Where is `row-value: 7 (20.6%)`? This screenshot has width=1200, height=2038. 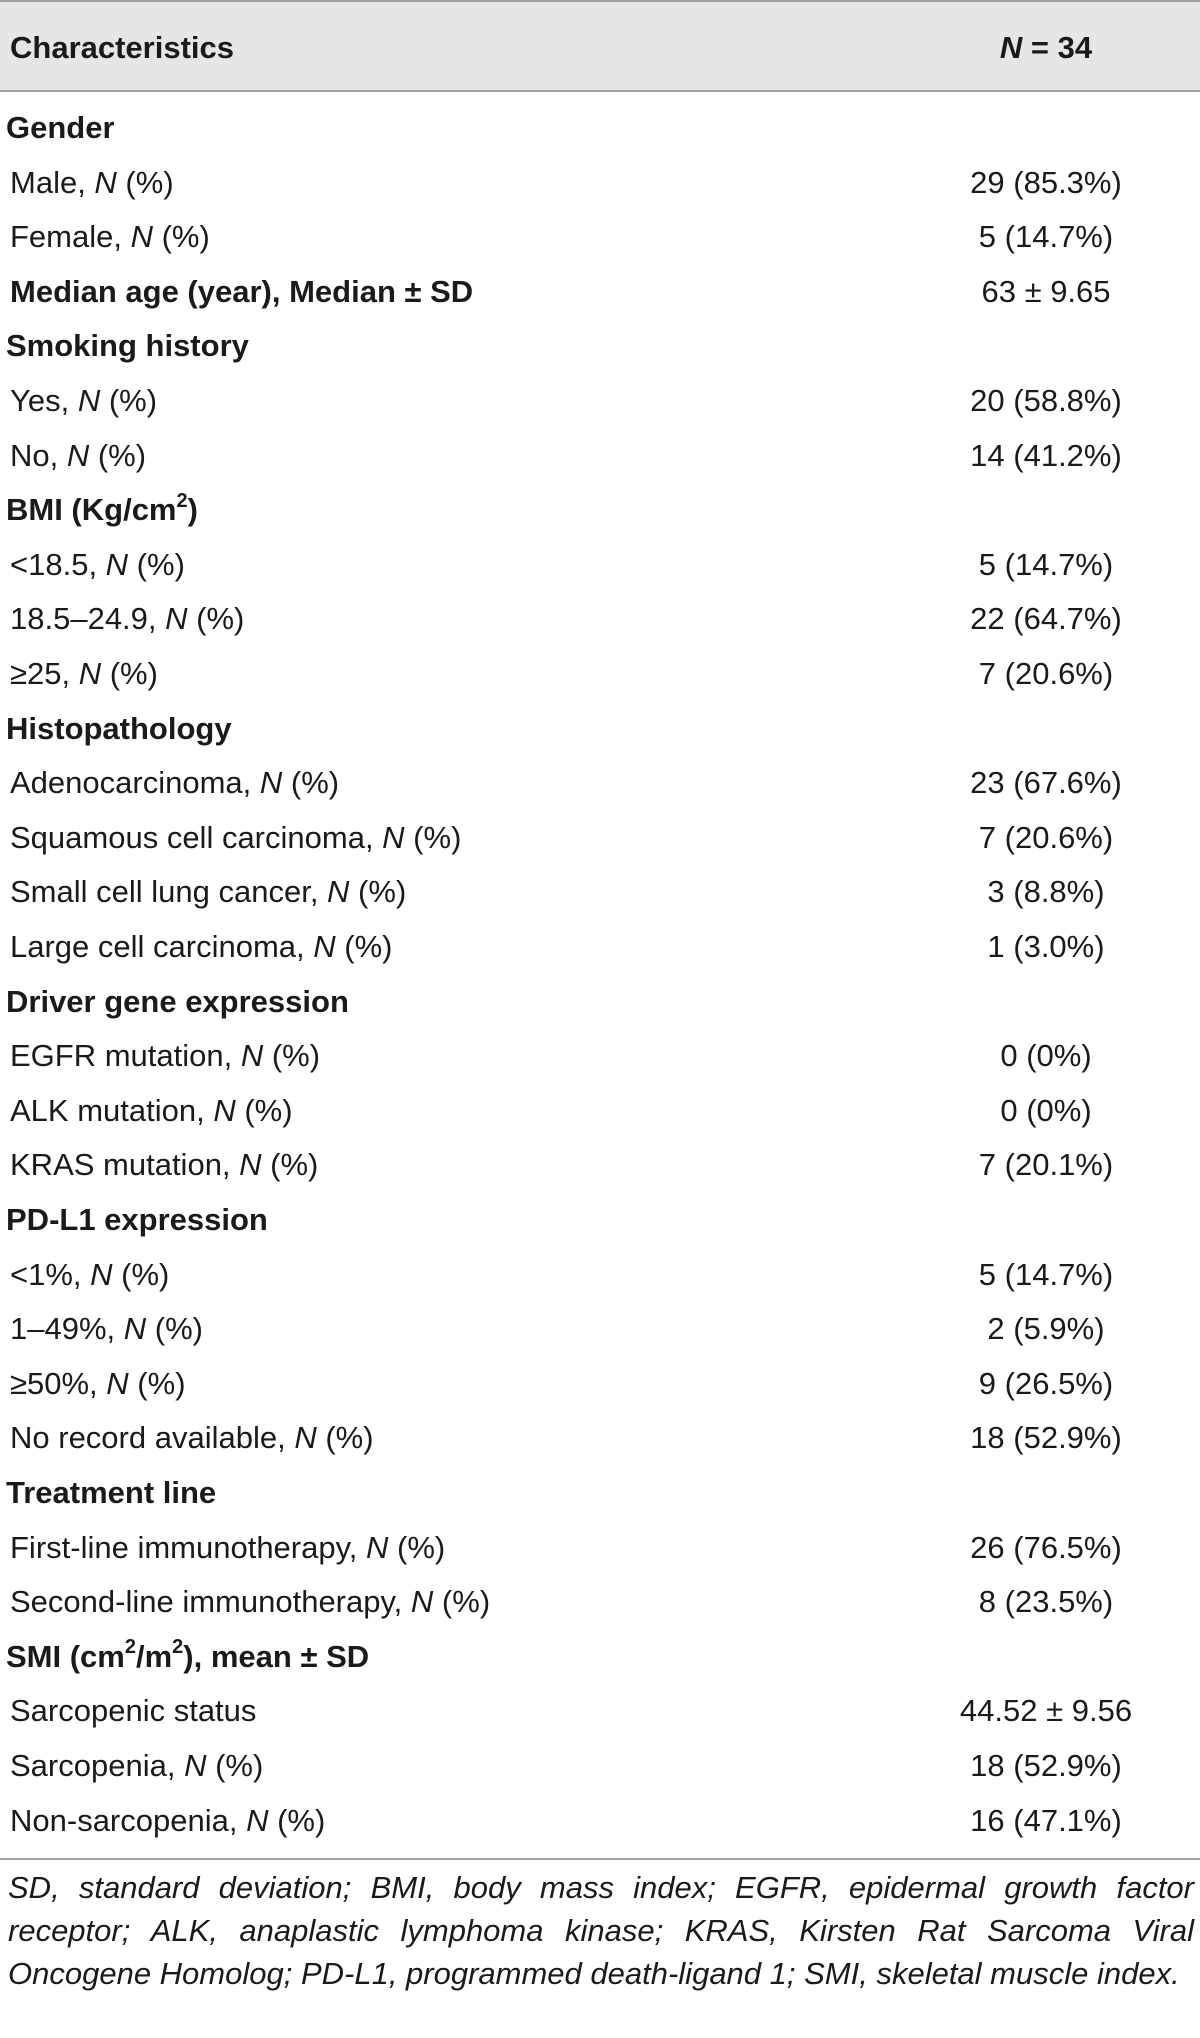 row-value: 7 (20.6%) is located at coordinates (1046, 837).